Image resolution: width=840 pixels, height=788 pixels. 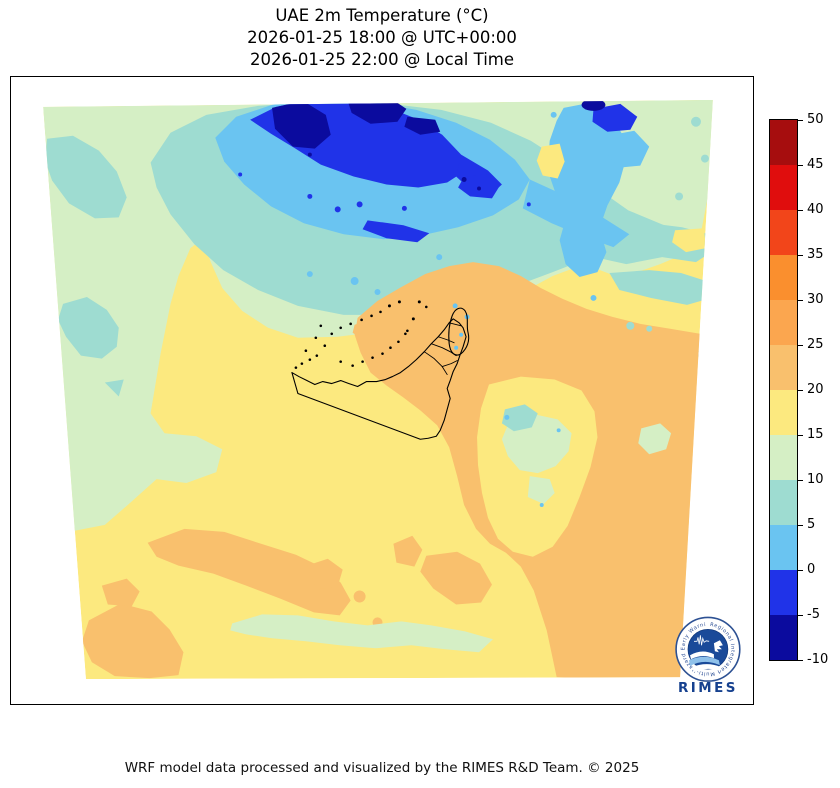 I want to click on colorbar-tick-label: 50, so click(x=815, y=119).